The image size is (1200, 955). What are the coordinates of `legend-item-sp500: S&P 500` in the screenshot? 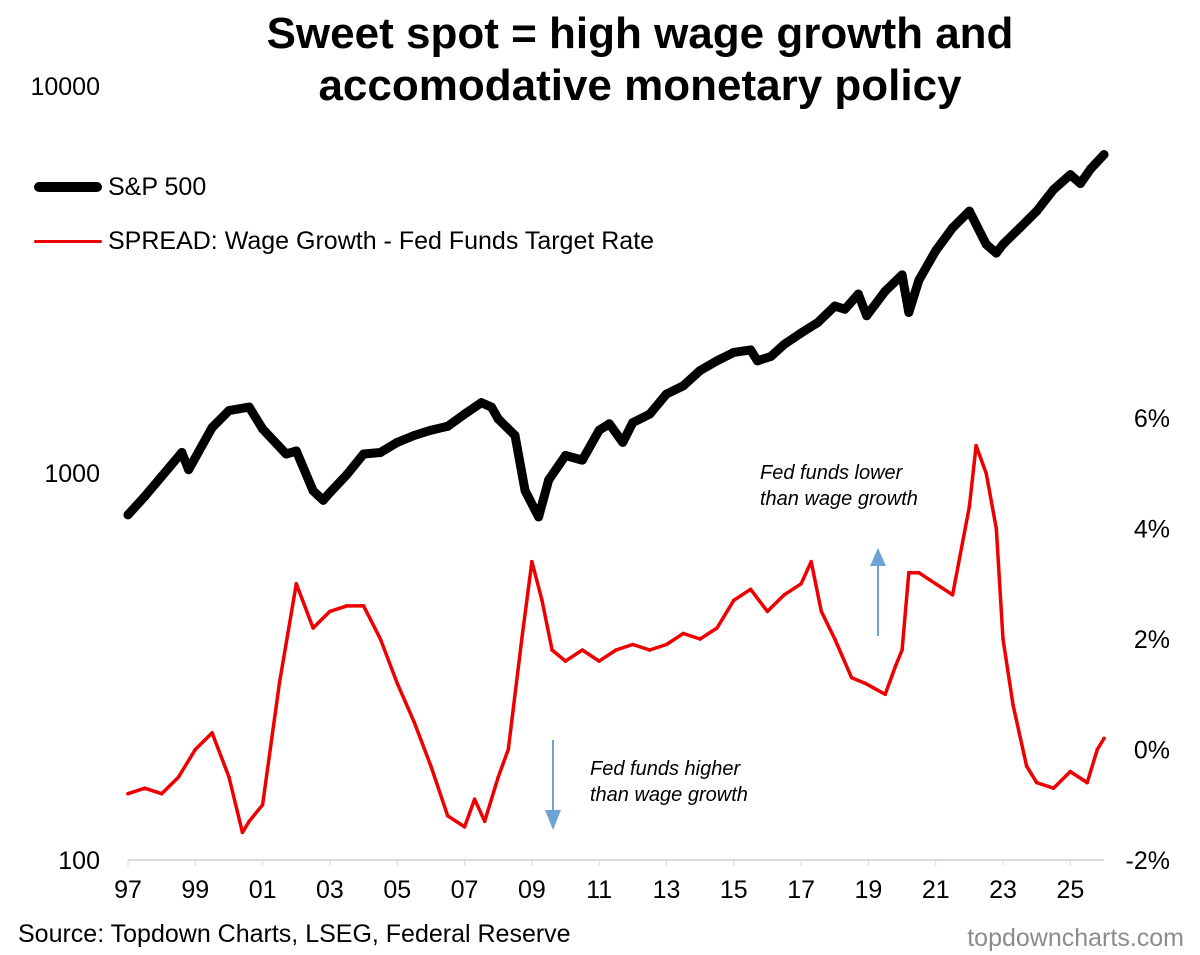 It's located at (344, 187).